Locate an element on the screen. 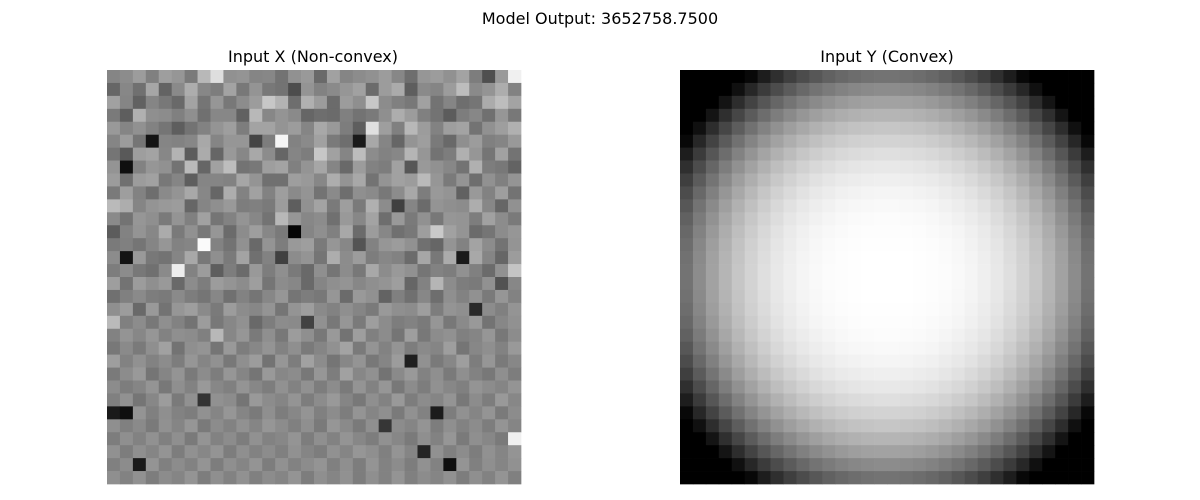  heatmap-input-x-cell-r29-c7 is located at coordinates (204, 452).